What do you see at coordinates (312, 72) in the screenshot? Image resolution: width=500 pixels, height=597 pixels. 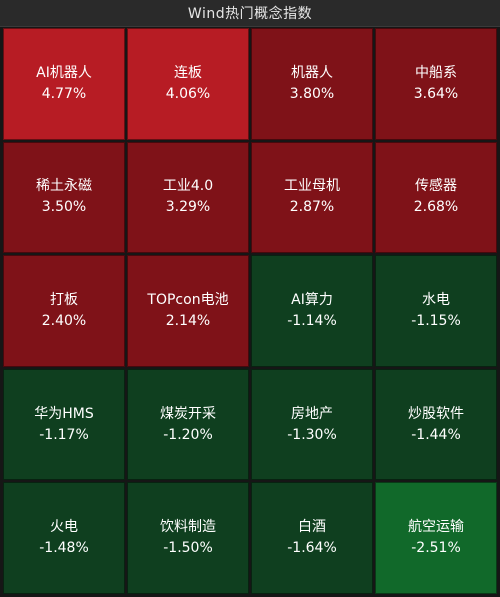 I see `concept-name: 机器人` at bounding box center [312, 72].